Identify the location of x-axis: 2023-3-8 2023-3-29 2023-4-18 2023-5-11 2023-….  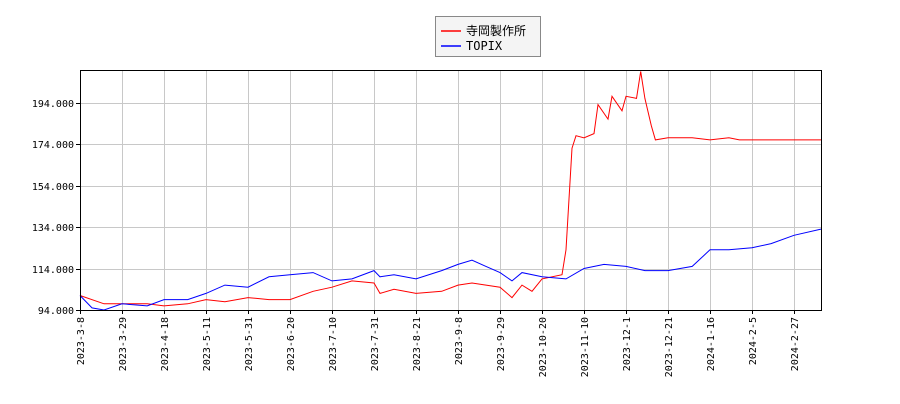
(438, 343).